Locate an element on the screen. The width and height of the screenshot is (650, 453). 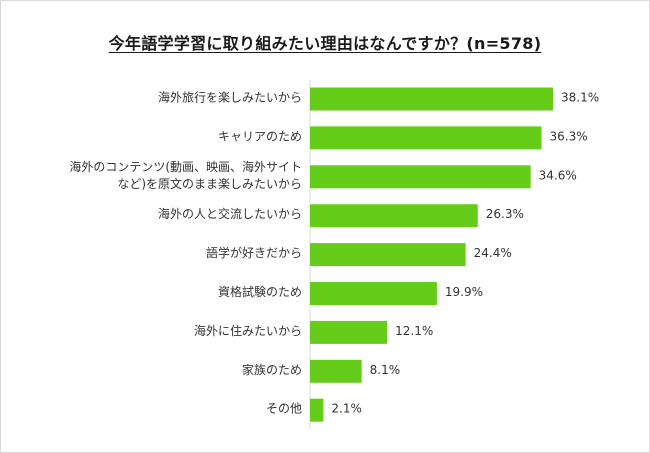
category-label: 海外旅行を楽しみたいから is located at coordinates (230, 97).